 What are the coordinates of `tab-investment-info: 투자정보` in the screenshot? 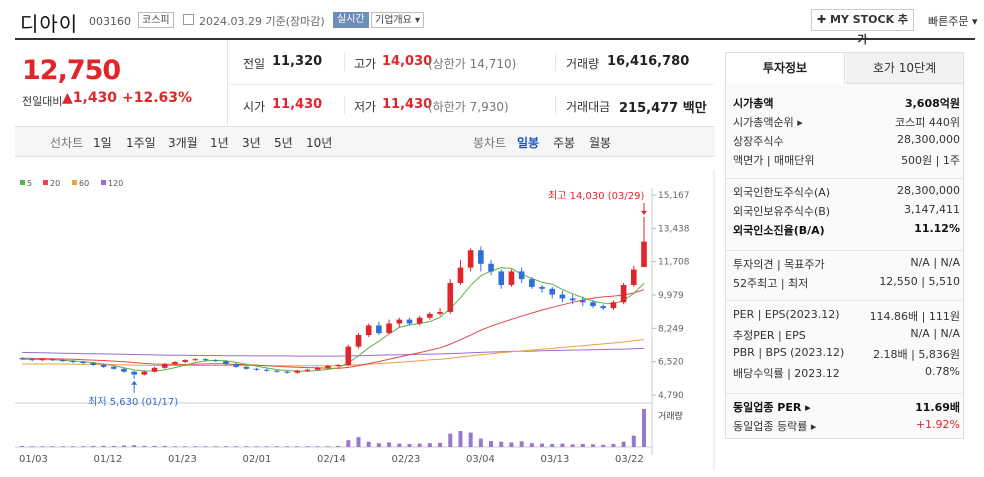 It's located at (785, 68).